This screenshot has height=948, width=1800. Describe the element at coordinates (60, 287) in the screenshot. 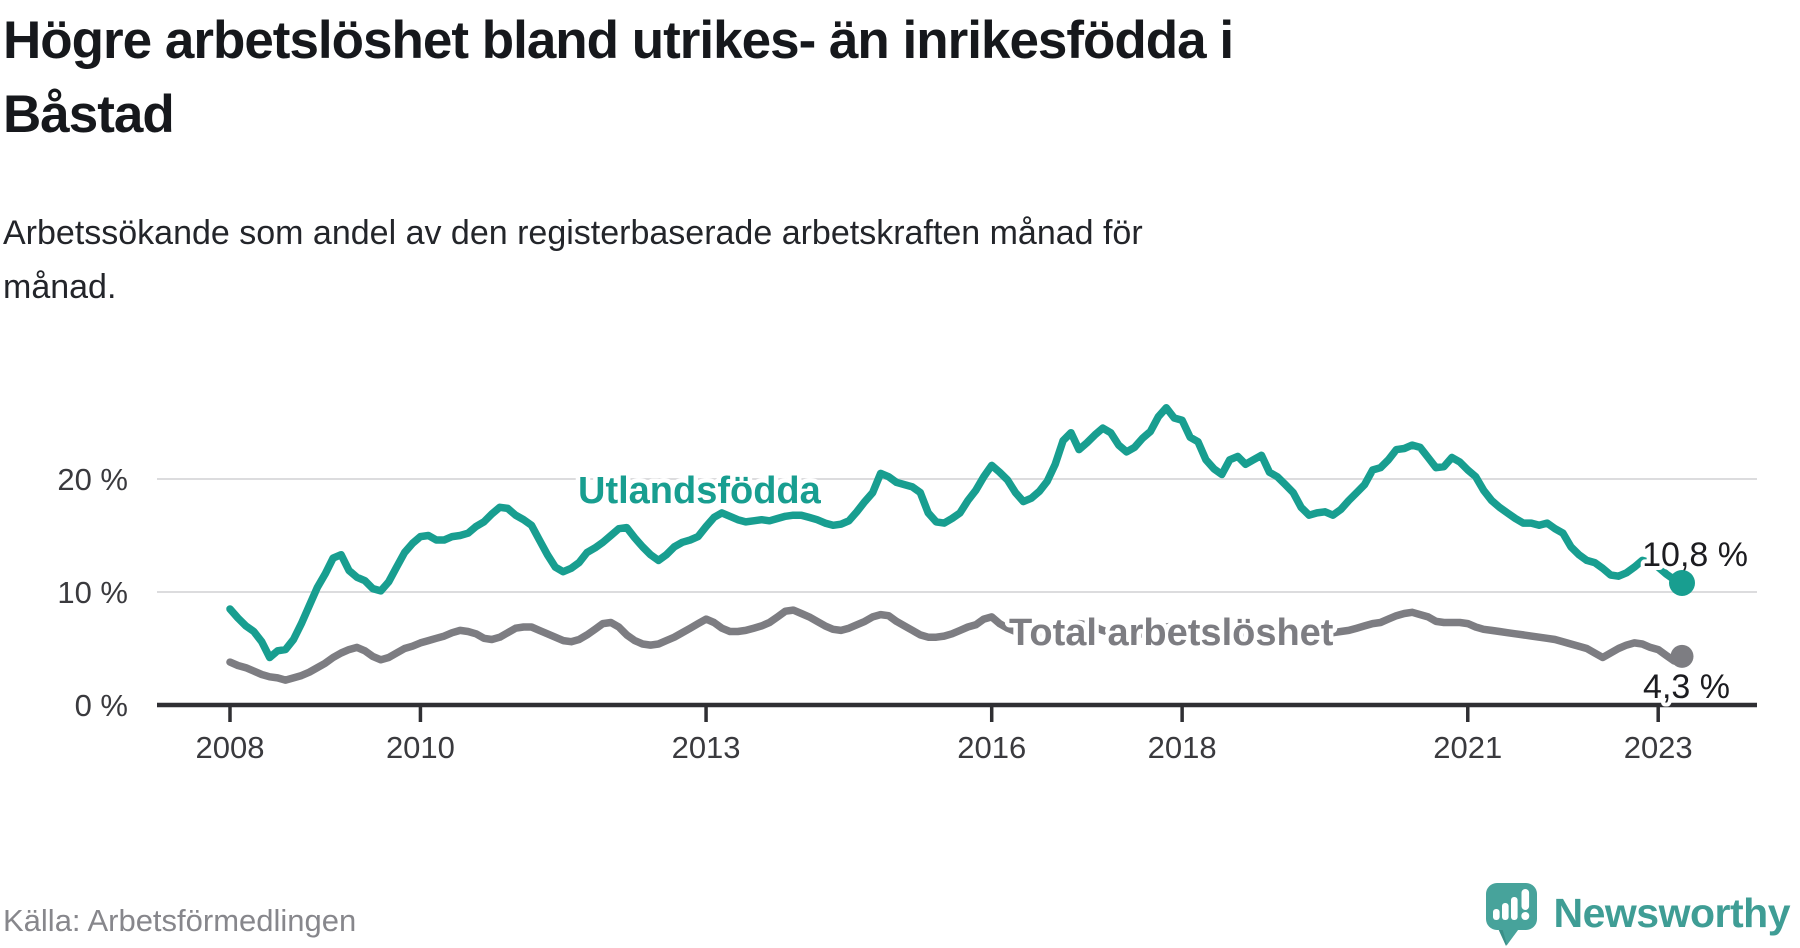

I see `chart-subtitle-line-2: månad.` at that location.